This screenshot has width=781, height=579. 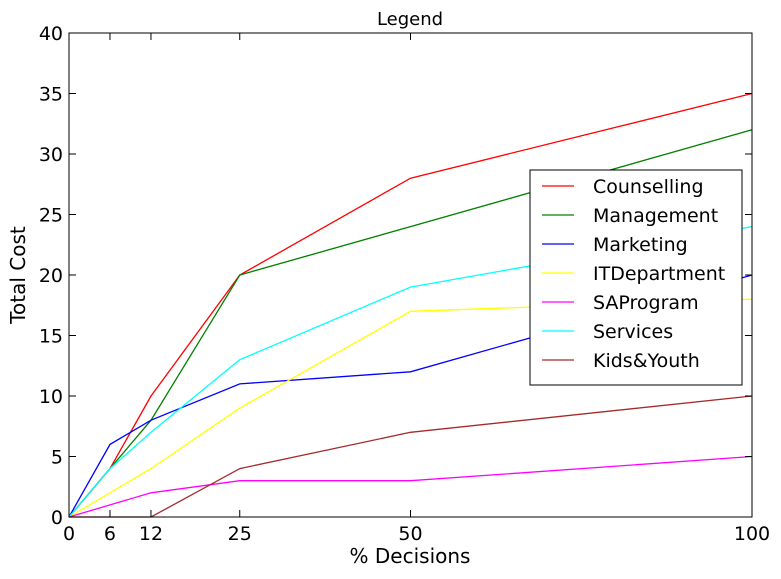 I want to click on chart-title: Legend, so click(x=410, y=19).